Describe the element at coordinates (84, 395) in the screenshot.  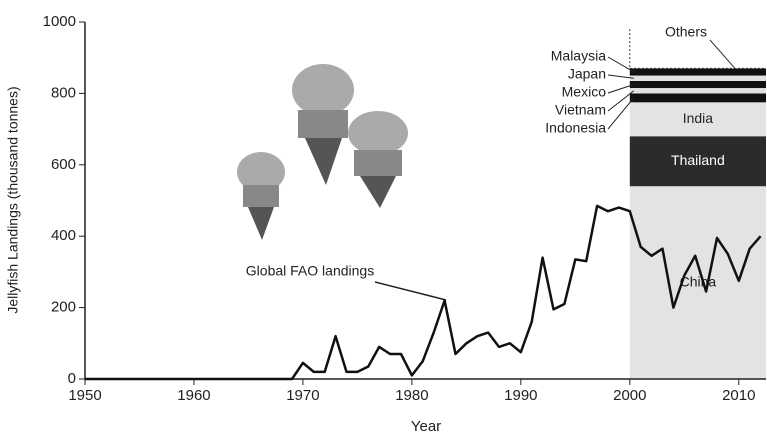
I see `x-tick-label: 1950` at that location.